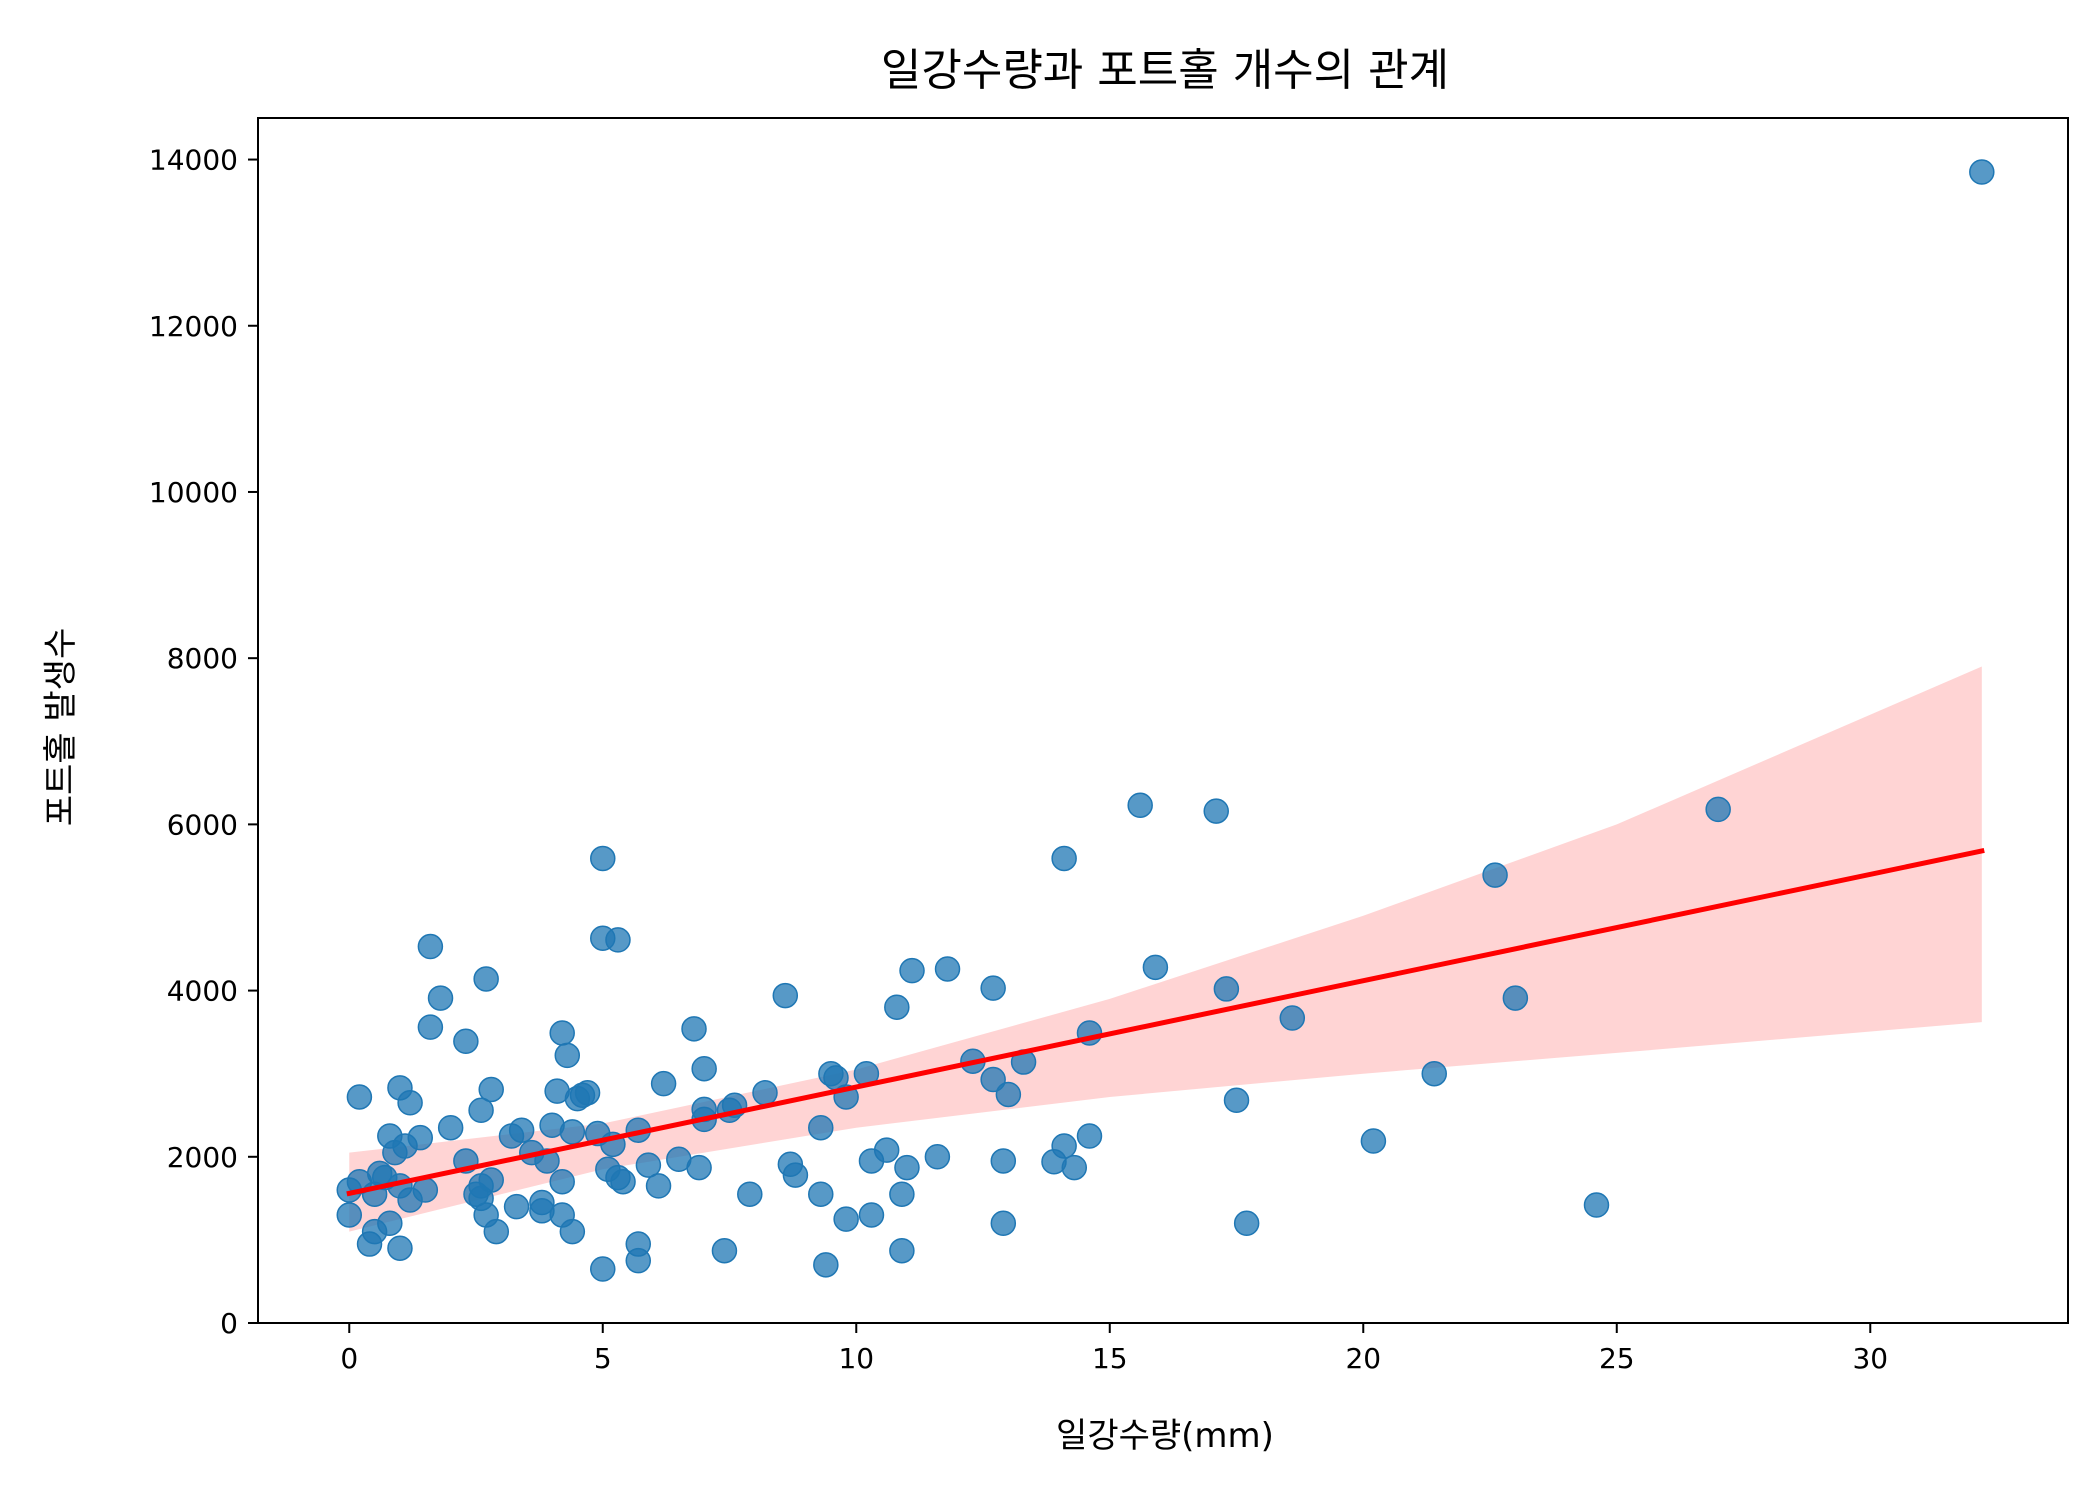  Describe the element at coordinates (203, 742) in the screenshot. I see `y-axis-ticks: 0 2000 4000 6000 8000 10000 12000 14000` at that location.